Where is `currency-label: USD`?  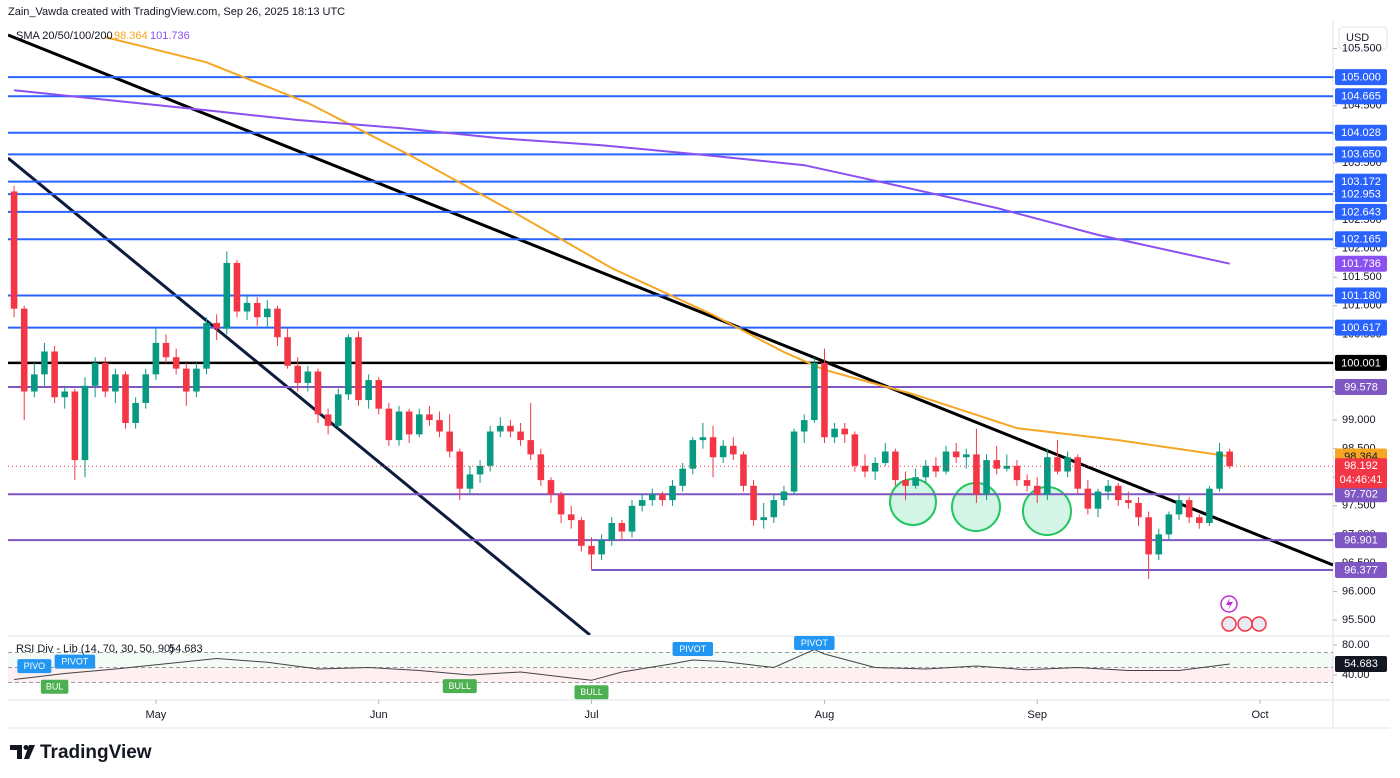 currency-label: USD is located at coordinates (1357, 38).